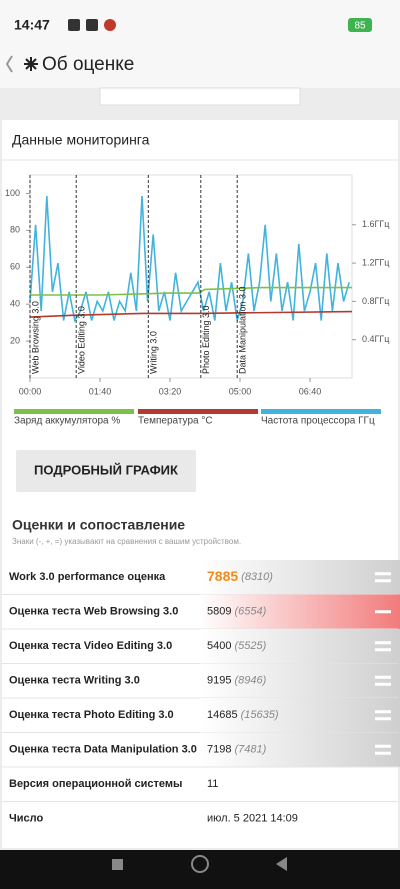 This screenshot has width=400, height=889. What do you see at coordinates (250, 612) in the screenshot?
I see `row-compare: (6554)` at bounding box center [250, 612].